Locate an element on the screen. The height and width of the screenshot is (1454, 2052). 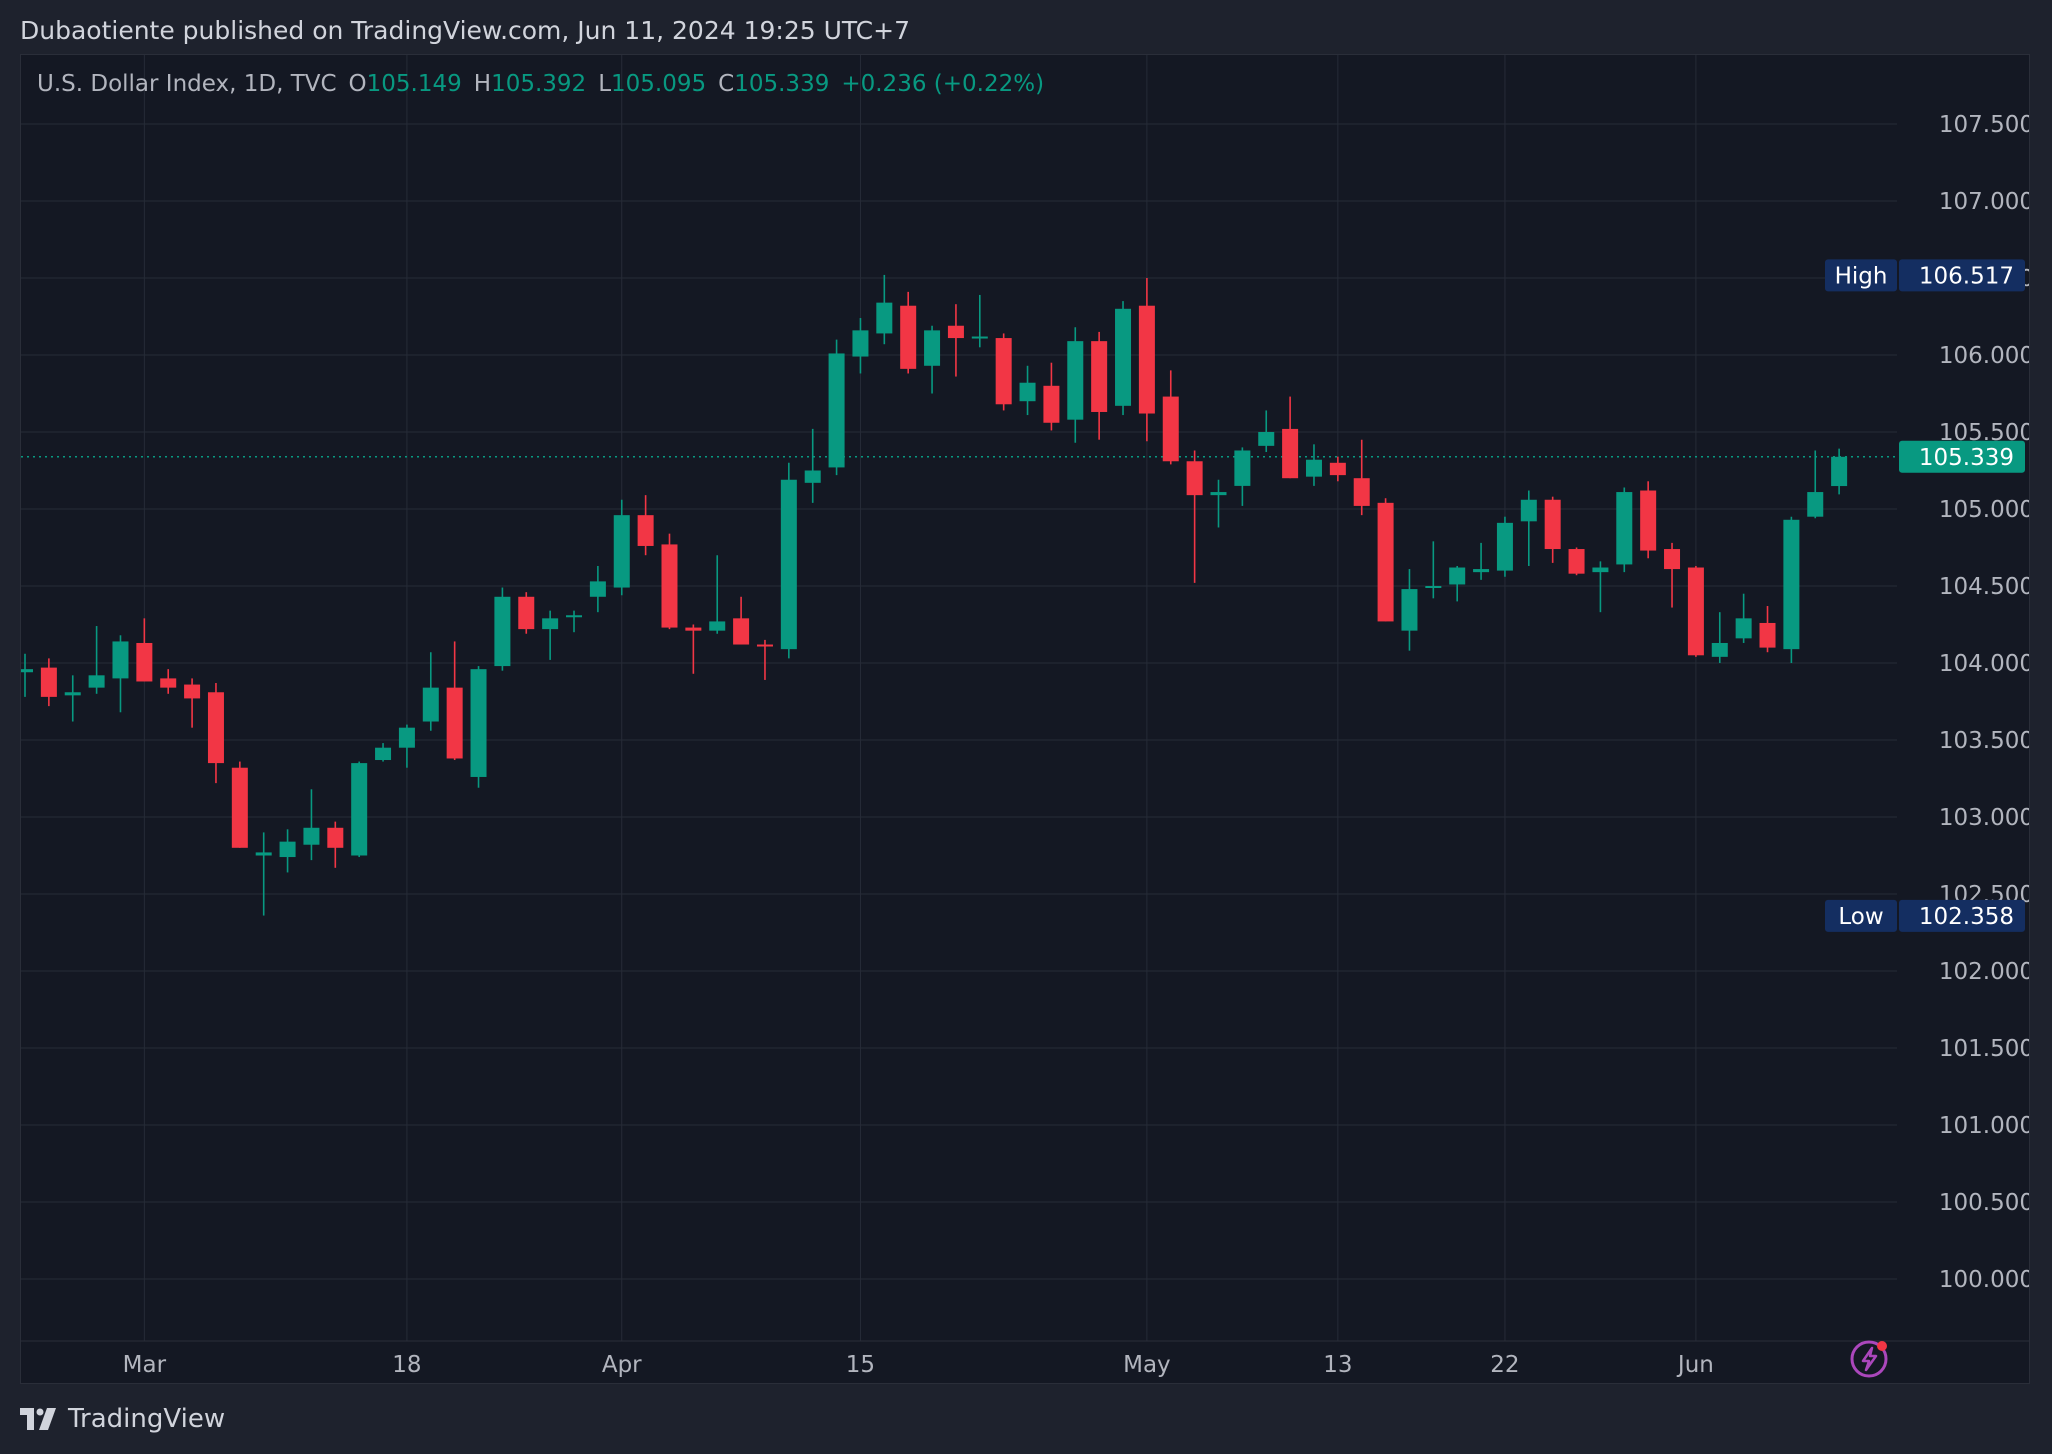
lightning-alert-icon is located at coordinates (1870, 1358).